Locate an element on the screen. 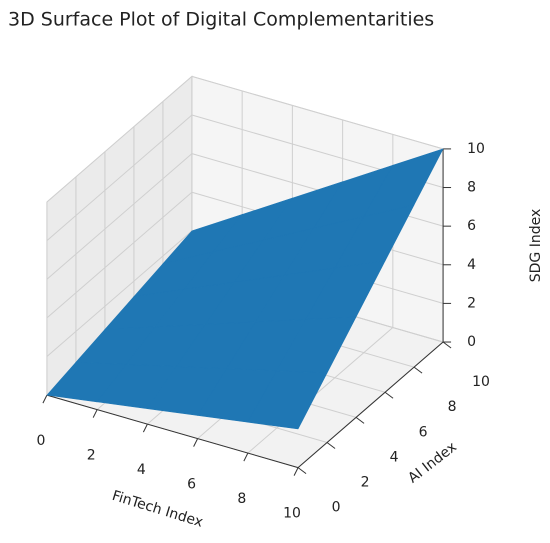  x-axis-label: FinTech Index is located at coordinates (157, 509).